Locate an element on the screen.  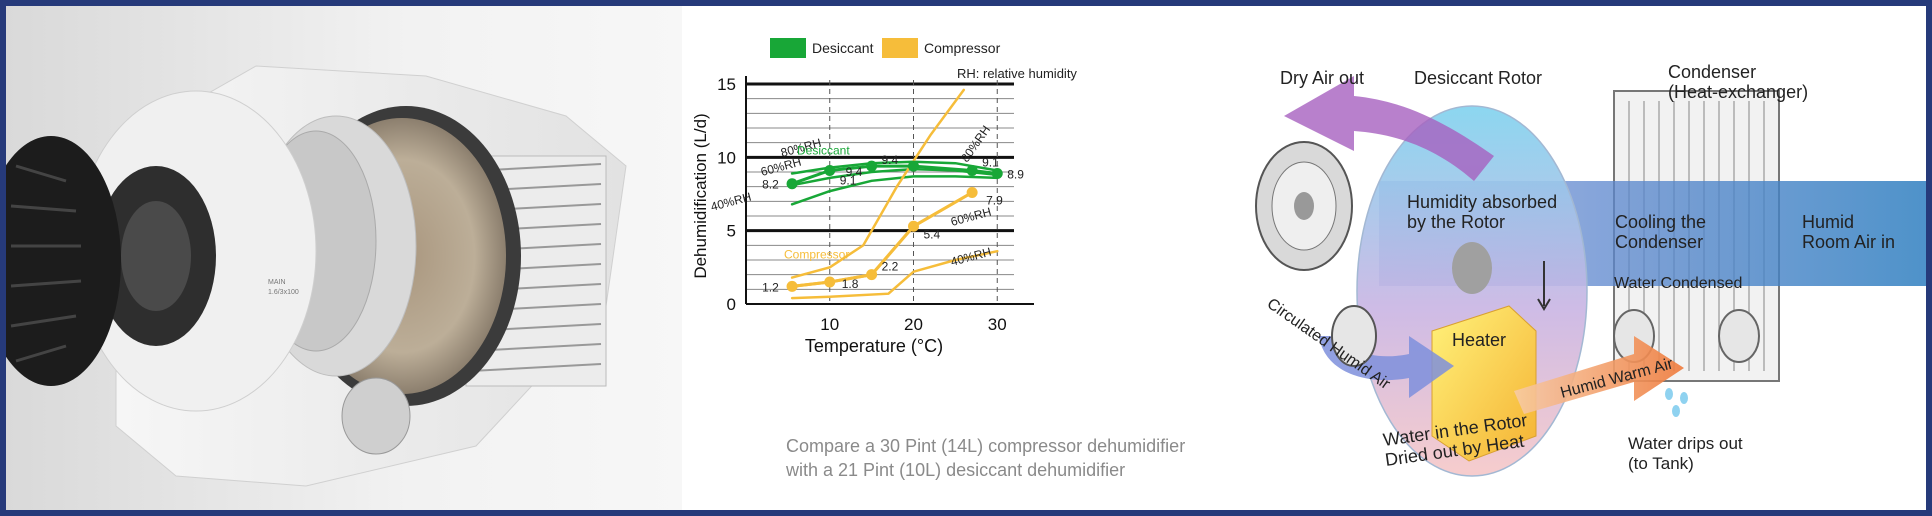
label-water-condensed: Water Condensed is located at coordinates (1678, 283).